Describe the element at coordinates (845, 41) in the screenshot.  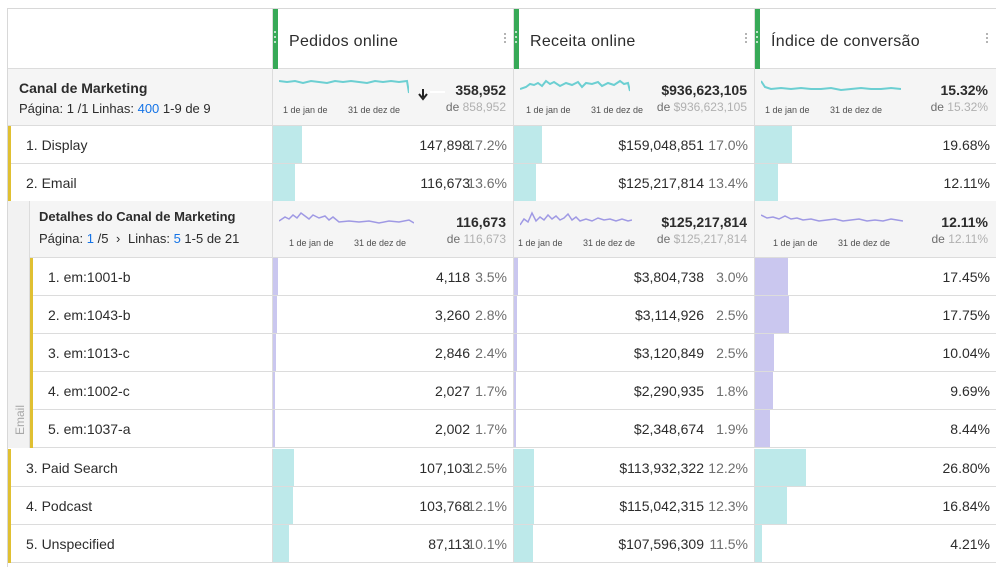
I see `column-title: Índice de conversão` at that location.